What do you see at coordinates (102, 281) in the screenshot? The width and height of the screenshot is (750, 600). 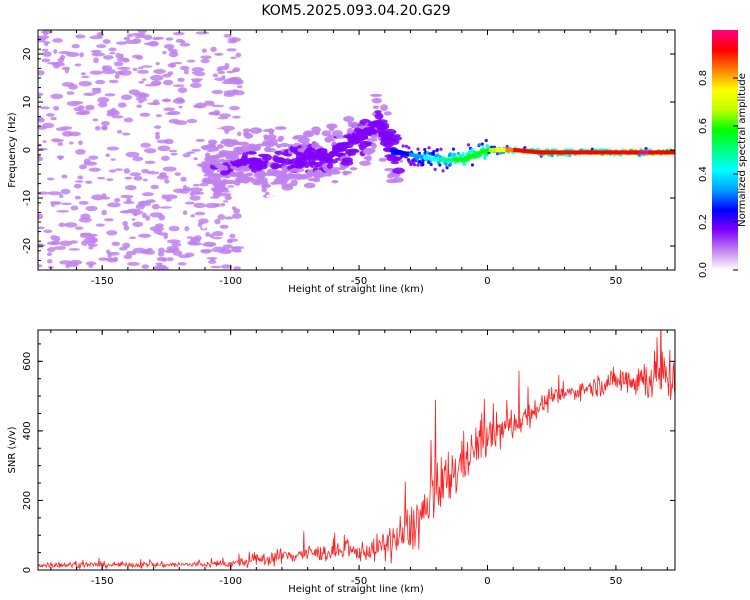 I see `spectrogram-xtick-label: -150` at bounding box center [102, 281].